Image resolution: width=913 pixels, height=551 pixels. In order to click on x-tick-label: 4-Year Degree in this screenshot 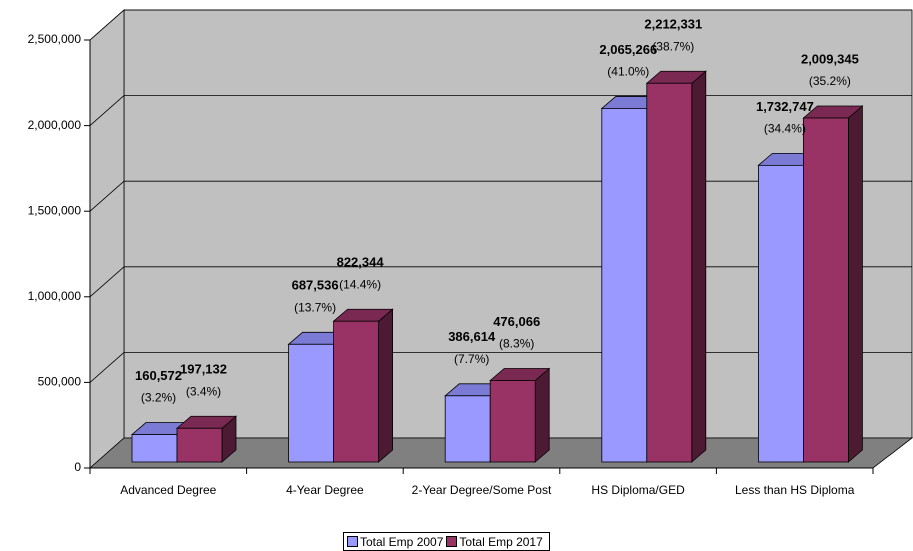, I will do `click(325, 490)`.